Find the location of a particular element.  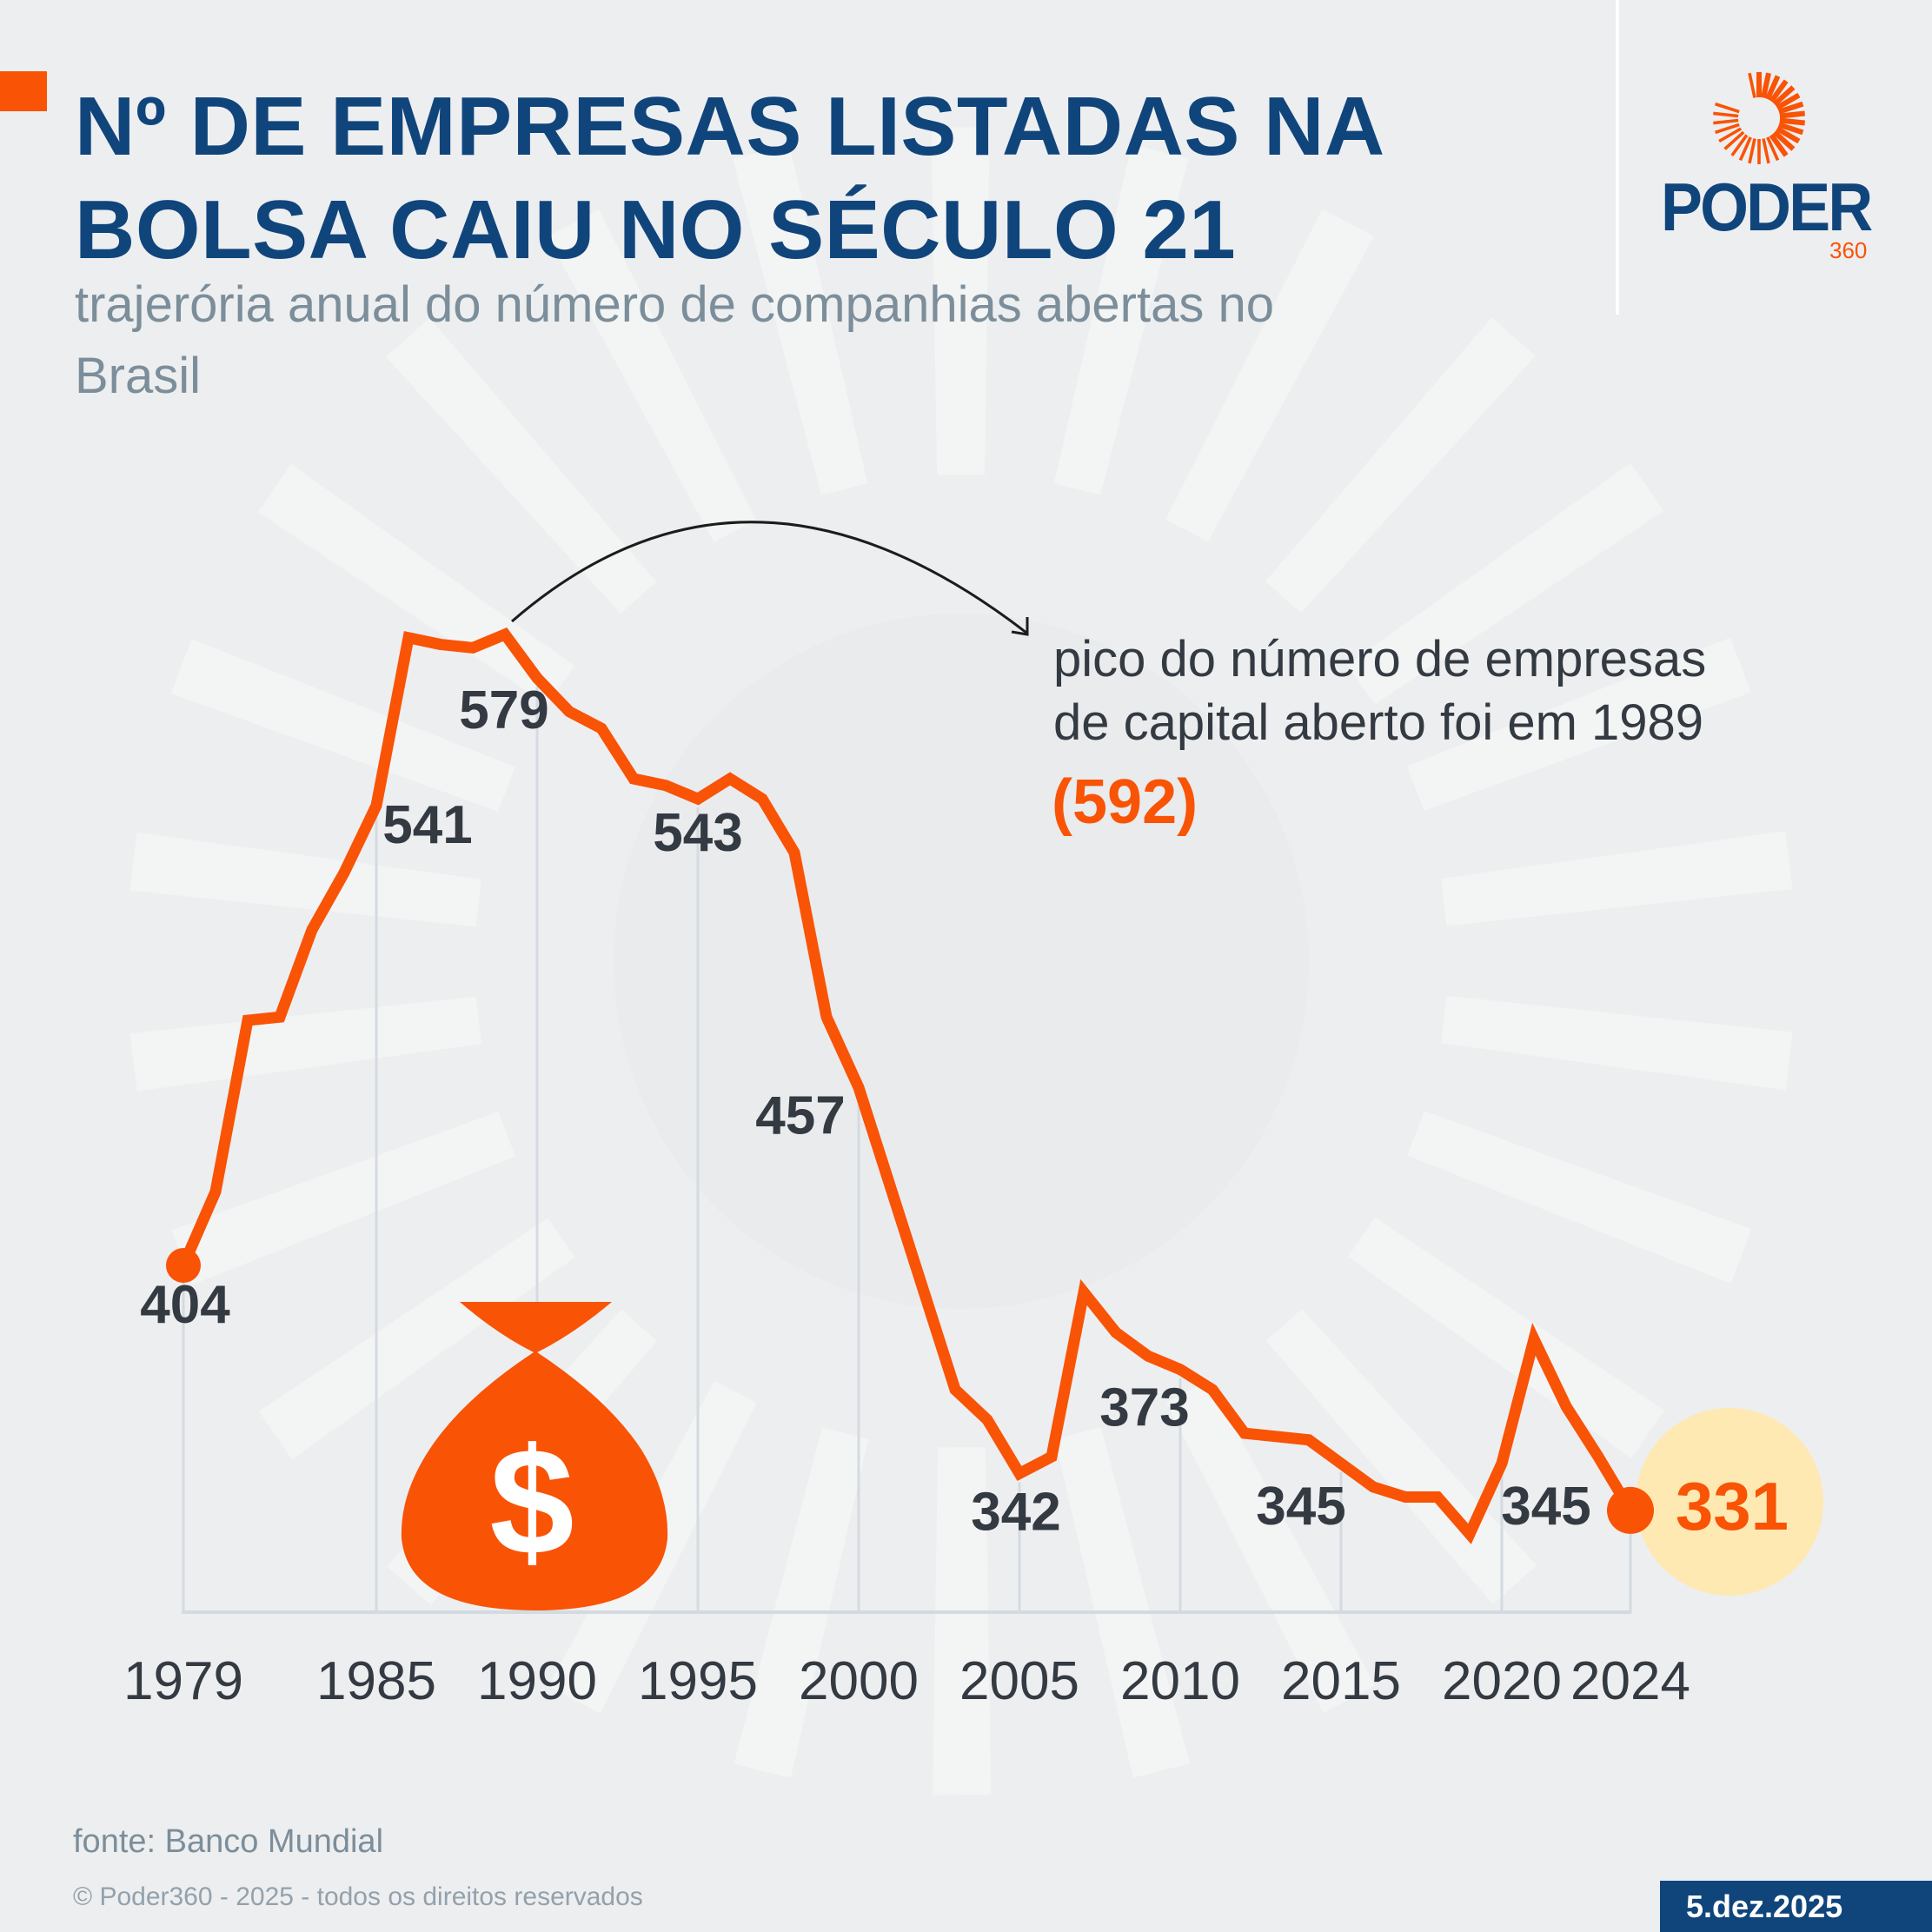

x-tick-2010: 2010 is located at coordinates (1180, 1681).